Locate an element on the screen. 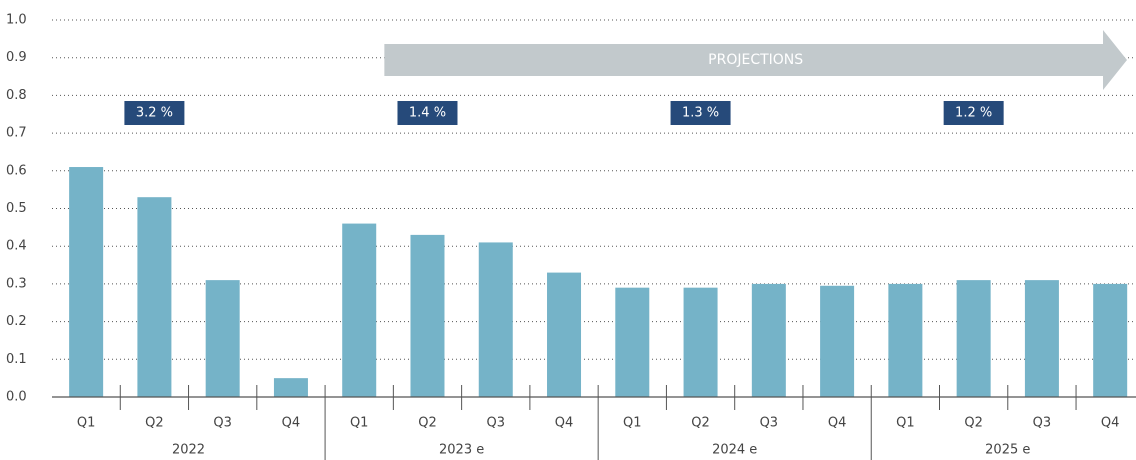 Image resolution: width=1136 pixels, height=460 pixels. growth-label: 1.4 % is located at coordinates (427, 113).